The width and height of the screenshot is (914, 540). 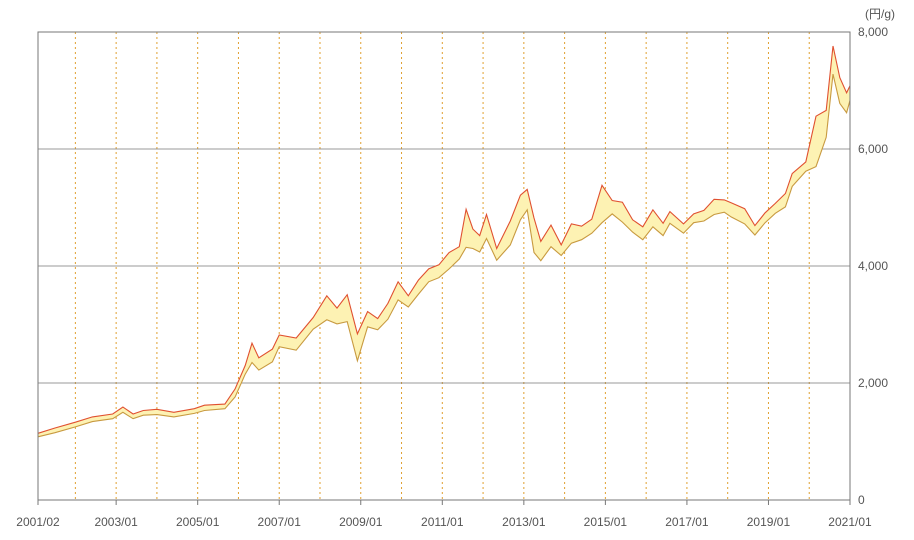 I want to click on x-axis-tick-marks, so click(x=444, y=502).